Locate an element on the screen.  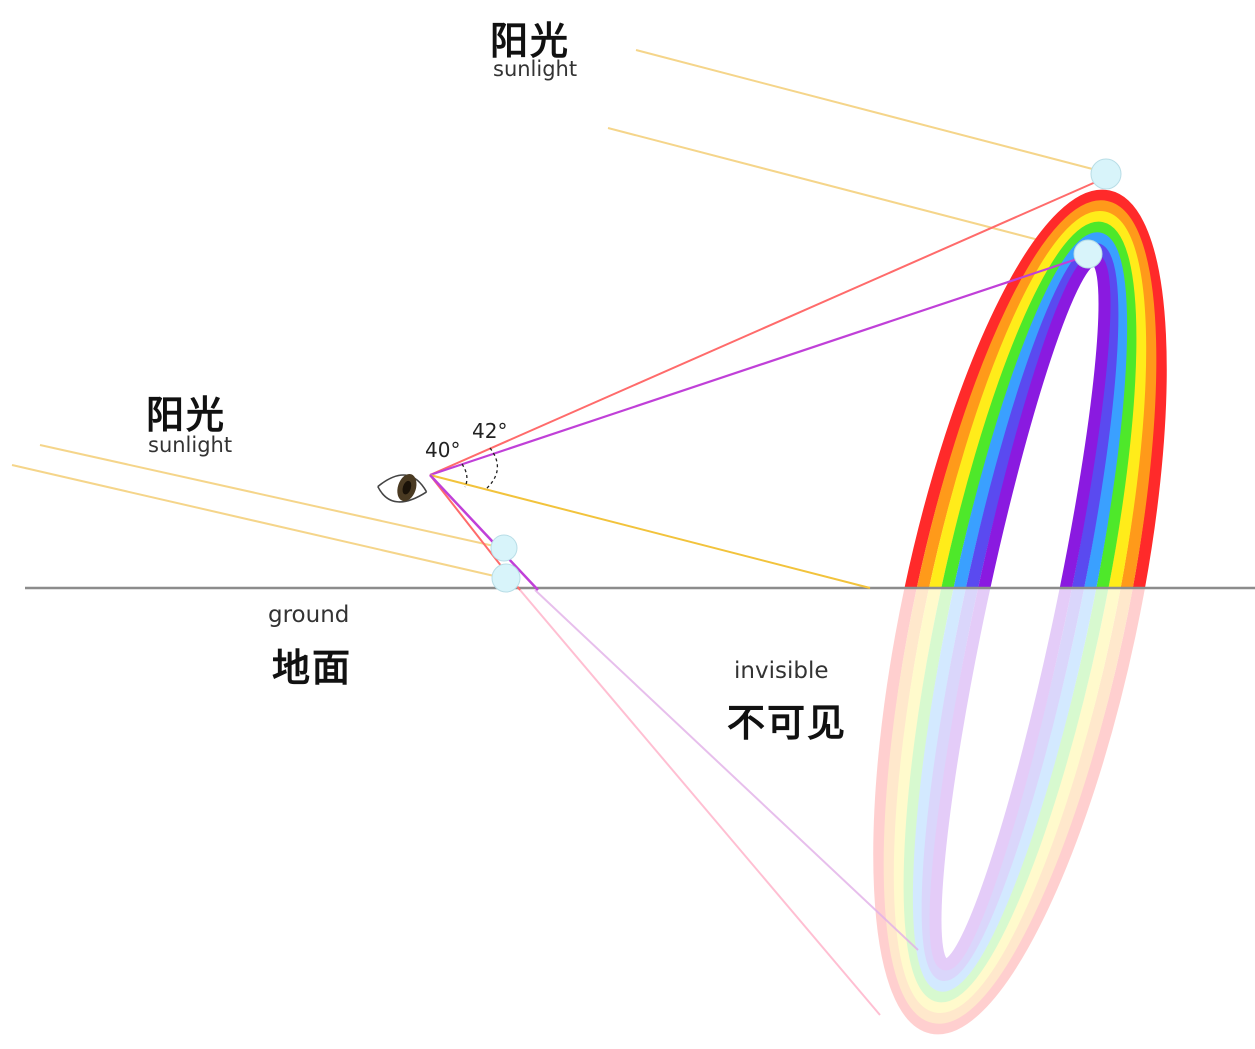
violet-ray is located at coordinates (755, 366).